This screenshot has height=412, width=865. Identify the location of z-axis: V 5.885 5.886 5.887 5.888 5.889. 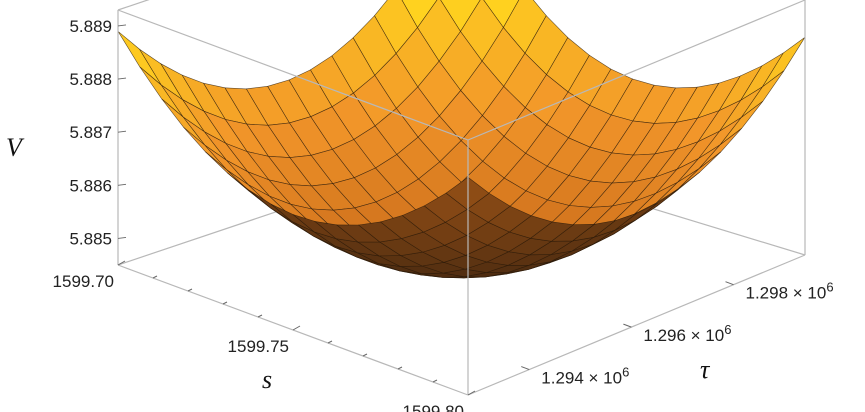
(66, 132).